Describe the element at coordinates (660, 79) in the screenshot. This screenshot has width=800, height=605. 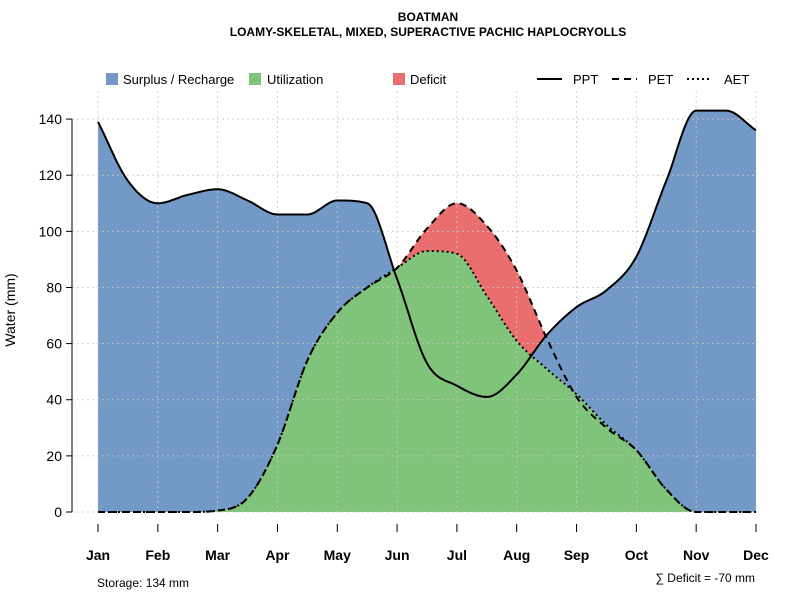
I see `legend-label-pet: PET` at that location.